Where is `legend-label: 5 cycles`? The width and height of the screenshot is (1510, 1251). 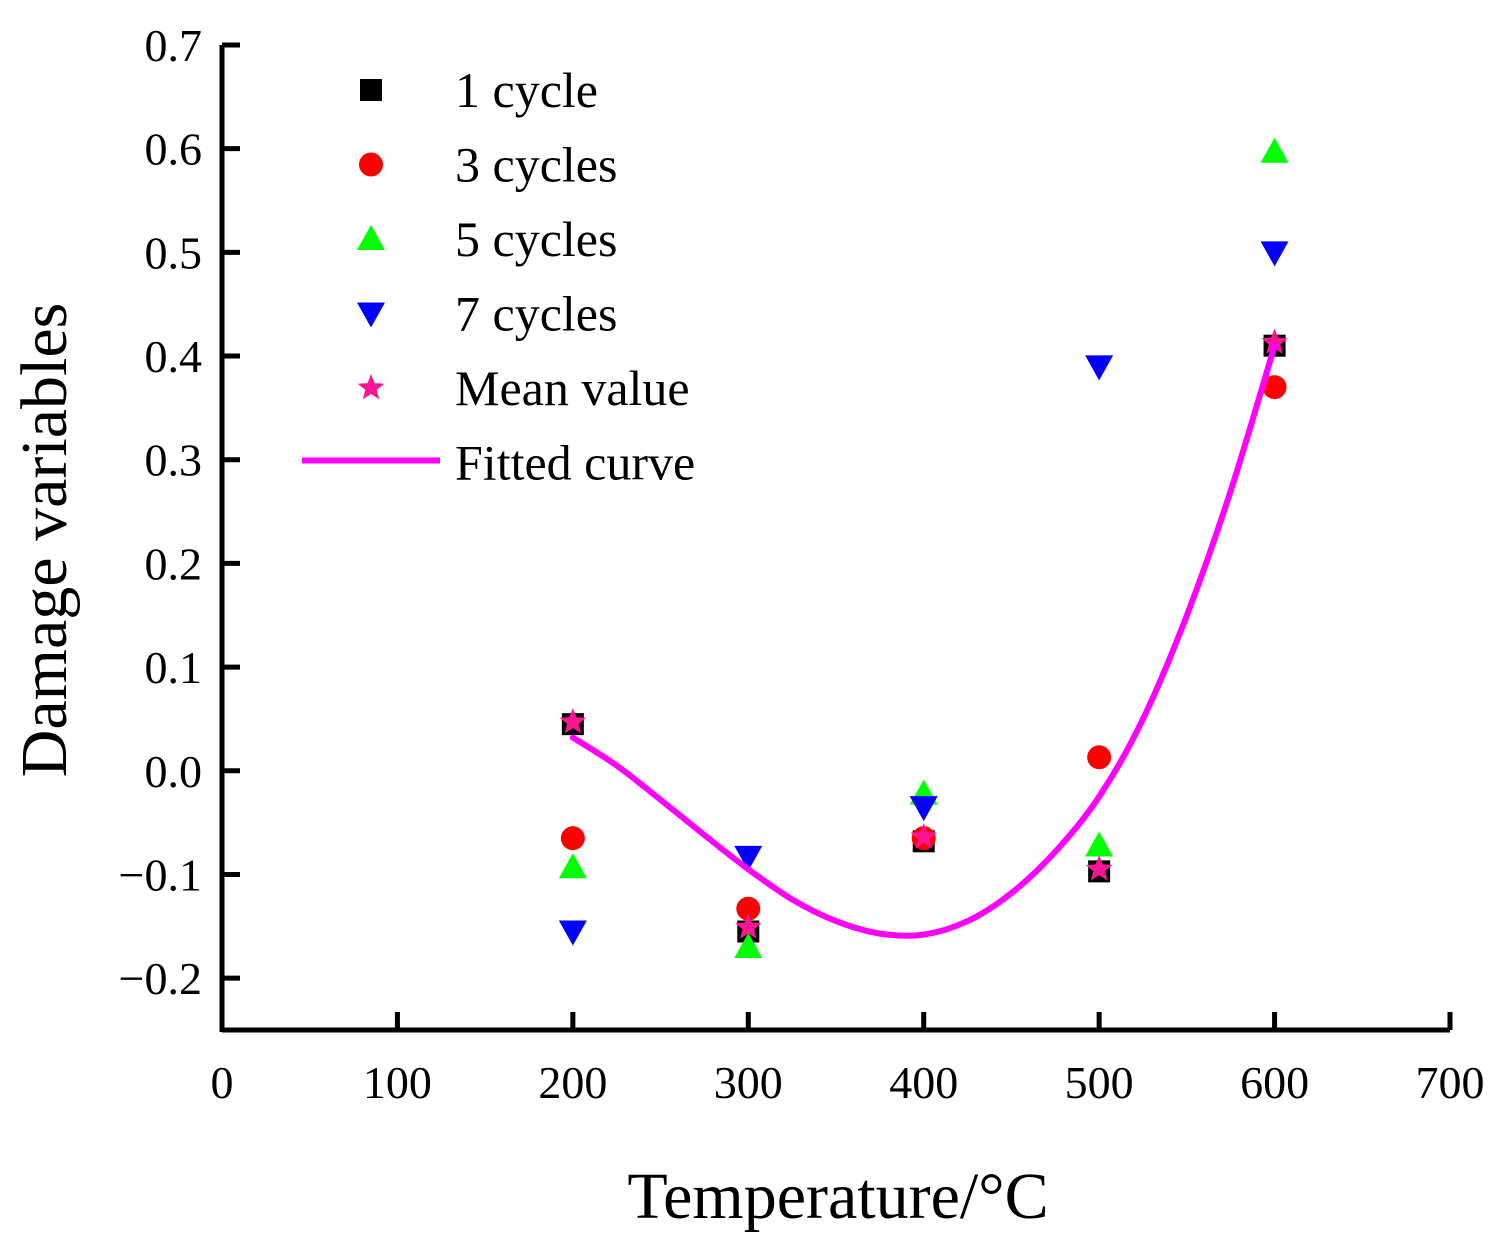
legend-label: 5 cycles is located at coordinates (536, 239).